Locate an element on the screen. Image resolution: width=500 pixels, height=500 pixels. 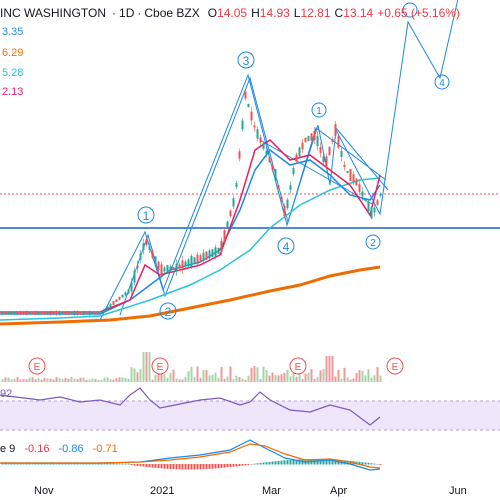
close-value: 13.14 is located at coordinates (358, 13).